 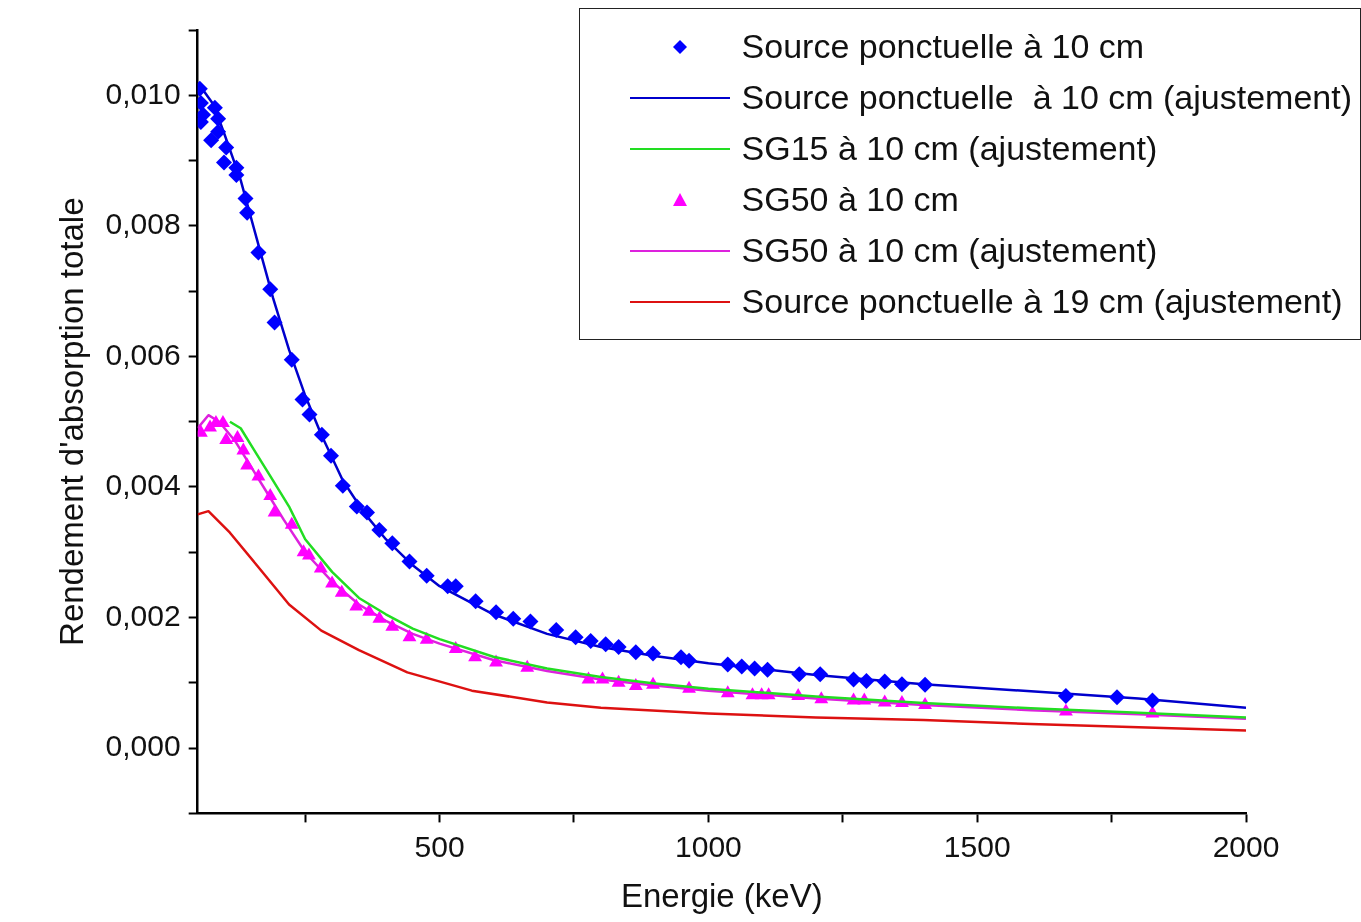 I want to click on x-tick-label: 1000, so click(x=708, y=846).